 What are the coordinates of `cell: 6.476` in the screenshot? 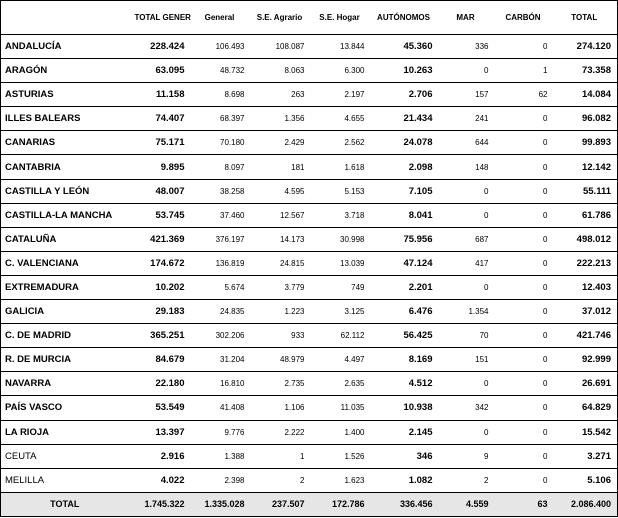 It's located at (404, 312).